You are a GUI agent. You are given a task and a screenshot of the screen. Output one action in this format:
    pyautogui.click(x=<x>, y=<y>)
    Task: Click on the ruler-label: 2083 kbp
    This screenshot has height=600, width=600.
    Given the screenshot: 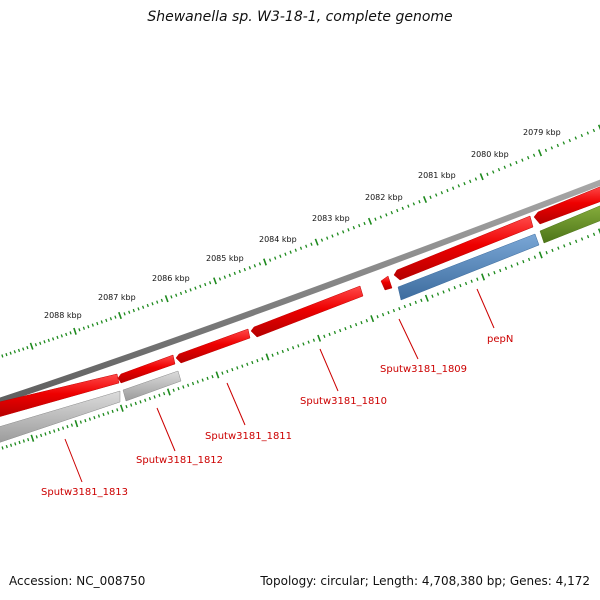 What is the action you would take?
    pyautogui.click(x=331, y=218)
    